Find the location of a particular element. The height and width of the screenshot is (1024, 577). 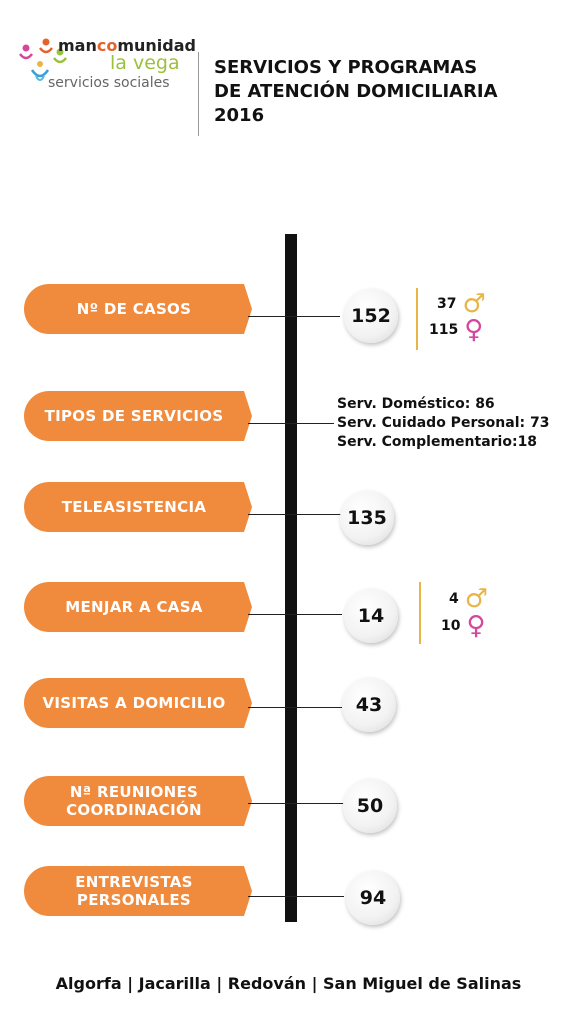

label-reuniones-coordinacion: Nª REUNIONES COORDINACIÓN is located at coordinates (138, 801).